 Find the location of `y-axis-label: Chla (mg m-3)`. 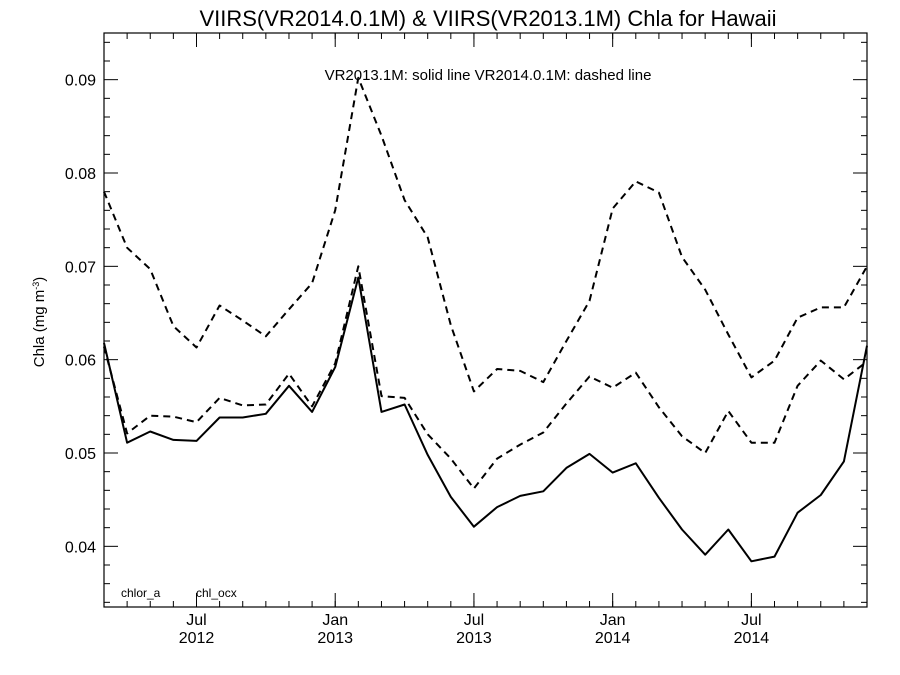

y-axis-label: Chla (mg m-3) is located at coordinates (39, 322).